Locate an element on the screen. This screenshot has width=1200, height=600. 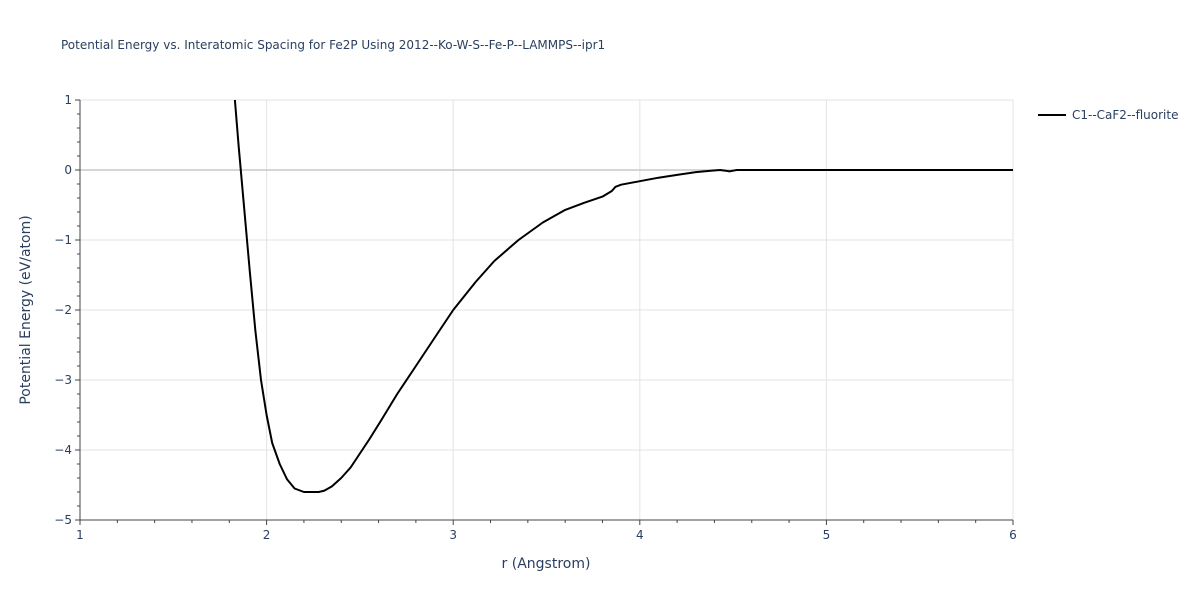
y-axis-title: Potential Energy (eV/atom) is located at coordinates (26, 309).